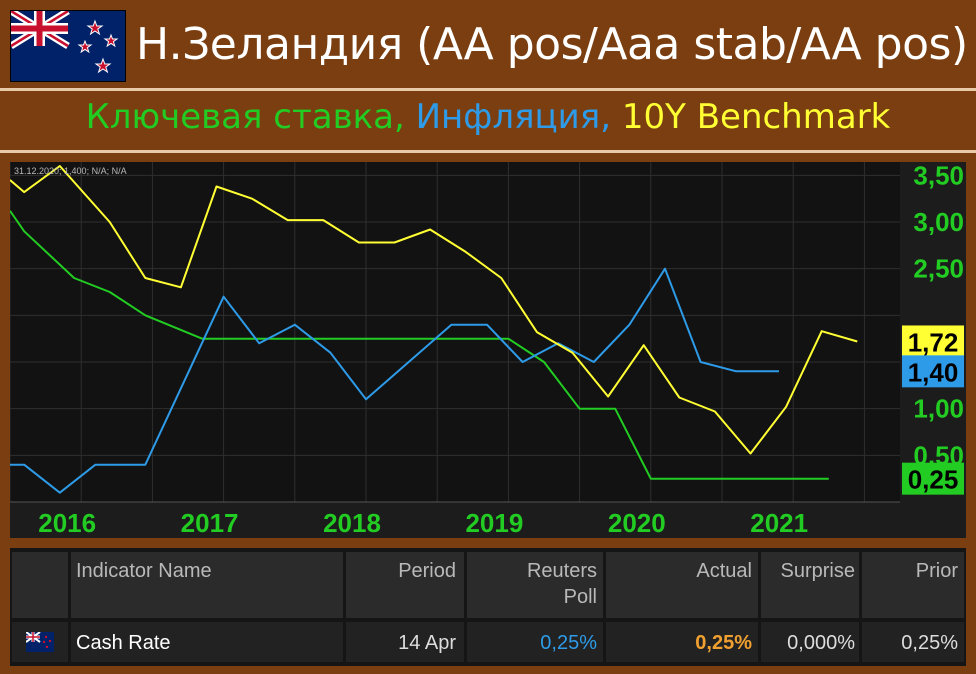  What do you see at coordinates (682, 585) in the screenshot?
I see `header-cell-actual` at bounding box center [682, 585].